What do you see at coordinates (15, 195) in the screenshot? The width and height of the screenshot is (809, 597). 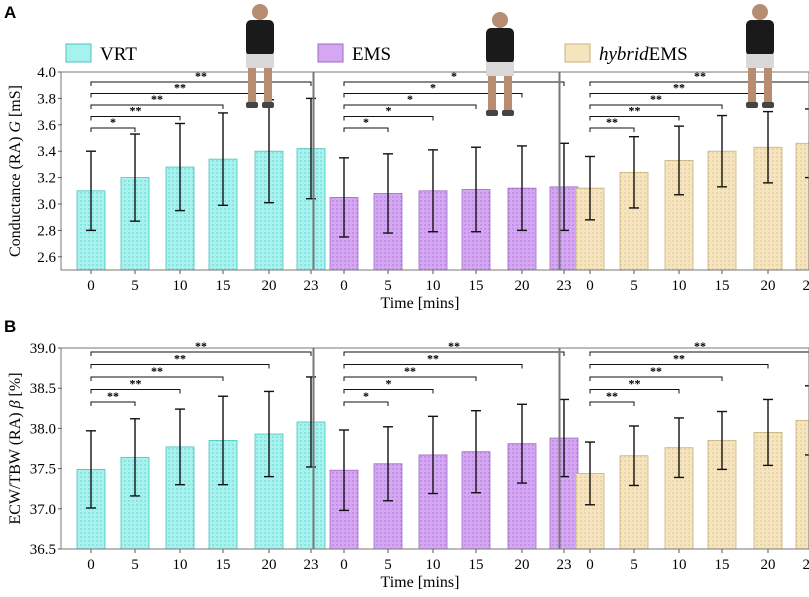 I see `y-axis-label-part: Conductance (RA)` at bounding box center [15, 195].